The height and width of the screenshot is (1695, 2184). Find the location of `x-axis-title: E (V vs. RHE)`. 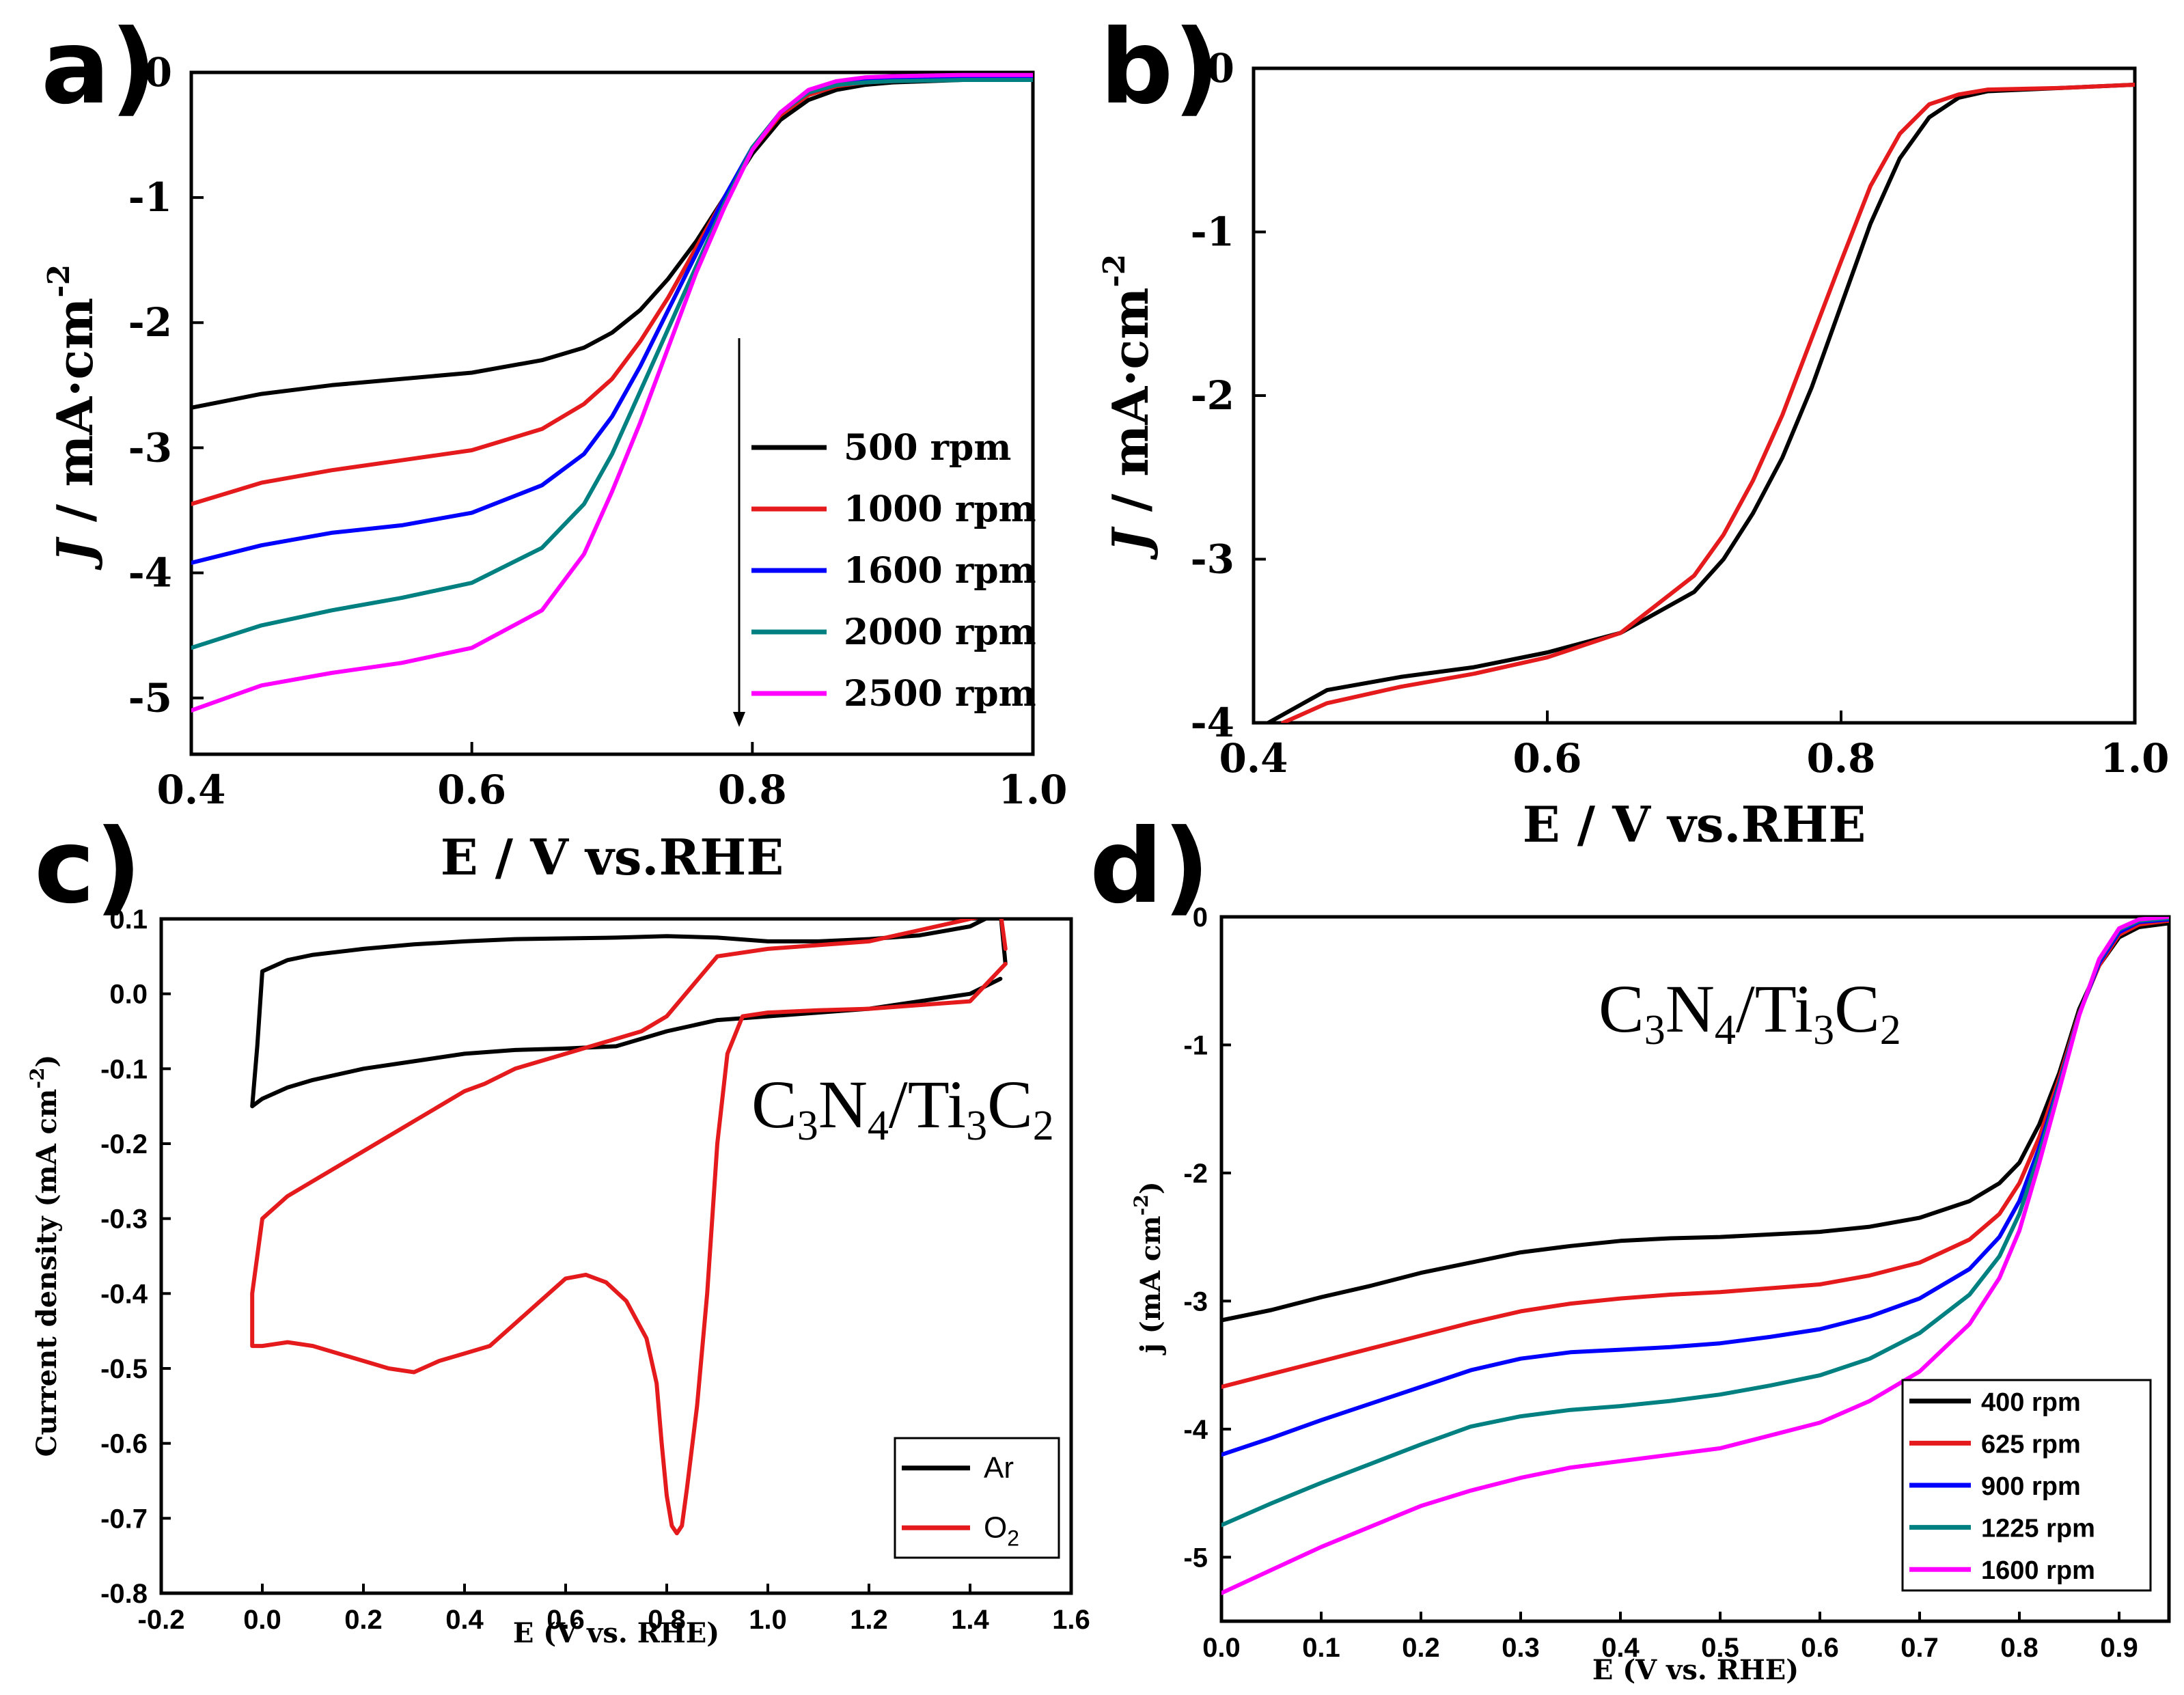

x-axis-title: E (V vs. RHE) is located at coordinates (616, 1633).